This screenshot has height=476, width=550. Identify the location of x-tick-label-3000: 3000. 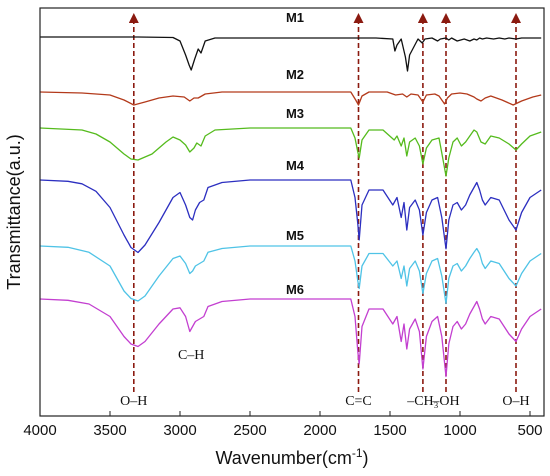
(179, 430).